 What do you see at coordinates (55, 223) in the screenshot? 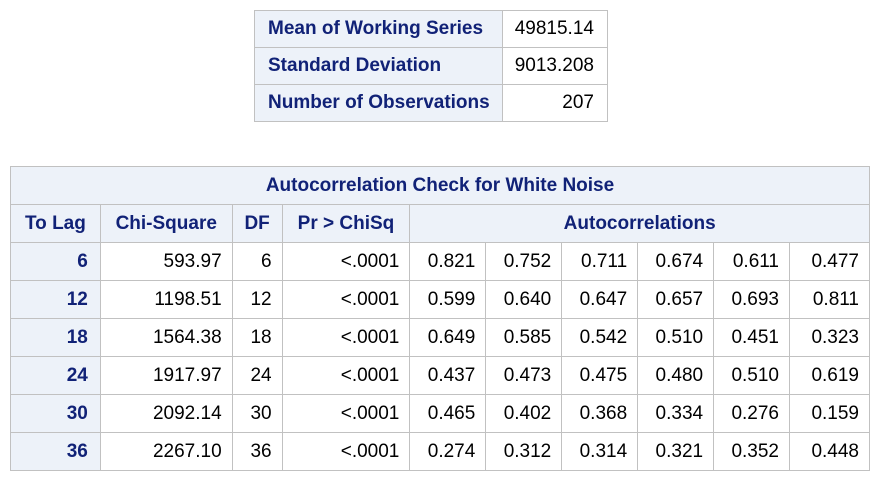
I see `header-to-lag: To Lag` at bounding box center [55, 223].